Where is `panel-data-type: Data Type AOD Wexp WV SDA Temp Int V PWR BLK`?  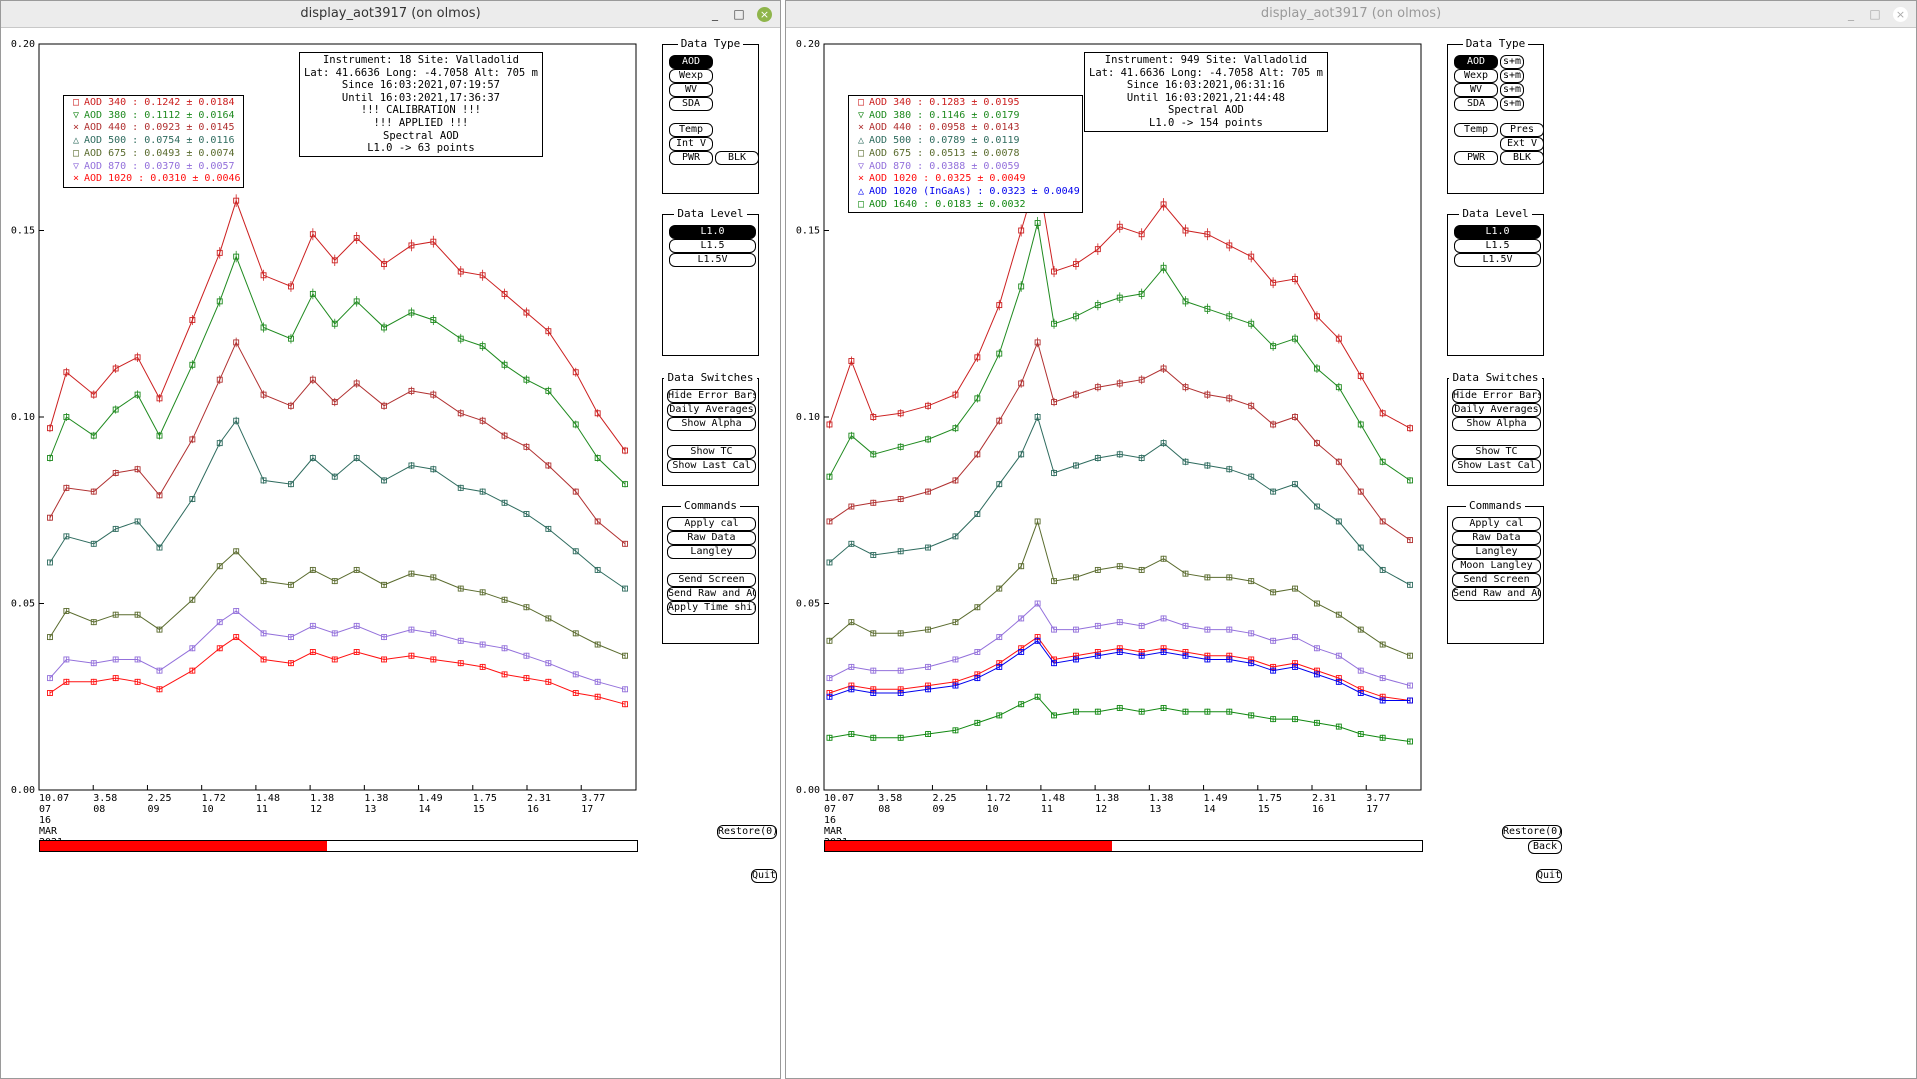 panel-data-type: Data Type AOD Wexp WV SDA Temp Int V PWR BLK is located at coordinates (710, 115).